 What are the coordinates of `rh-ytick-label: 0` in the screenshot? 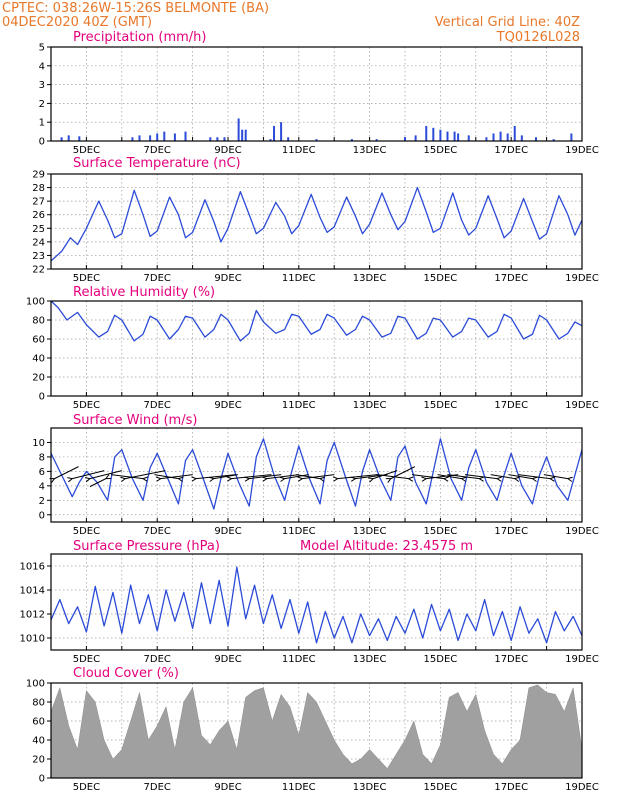 It's located at (42, 397).